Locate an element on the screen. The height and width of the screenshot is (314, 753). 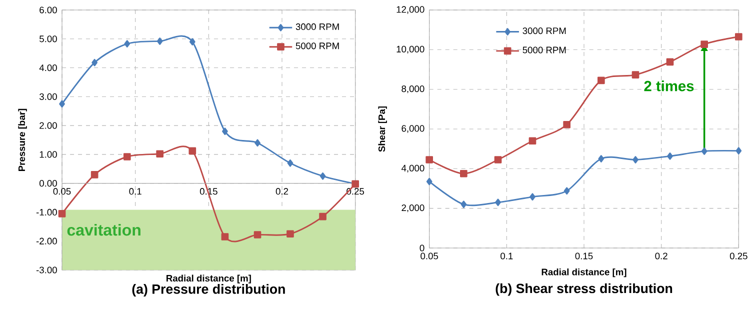
y-tick-label: 4,000 is located at coordinates (412, 168).